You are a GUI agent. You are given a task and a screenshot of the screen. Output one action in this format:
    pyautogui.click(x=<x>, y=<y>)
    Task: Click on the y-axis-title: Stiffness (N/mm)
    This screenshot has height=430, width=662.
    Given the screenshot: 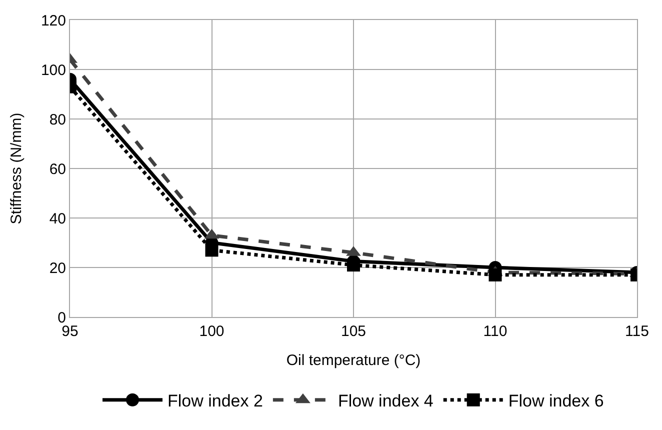 What is the action you would take?
    pyautogui.click(x=17, y=168)
    